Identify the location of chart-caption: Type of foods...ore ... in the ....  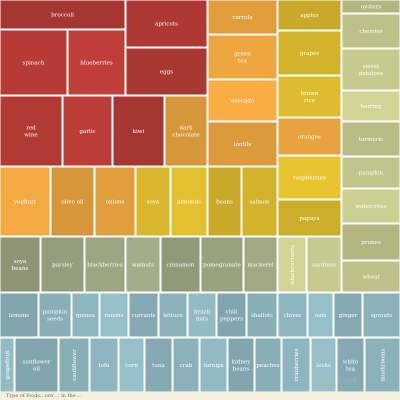
(44, 396).